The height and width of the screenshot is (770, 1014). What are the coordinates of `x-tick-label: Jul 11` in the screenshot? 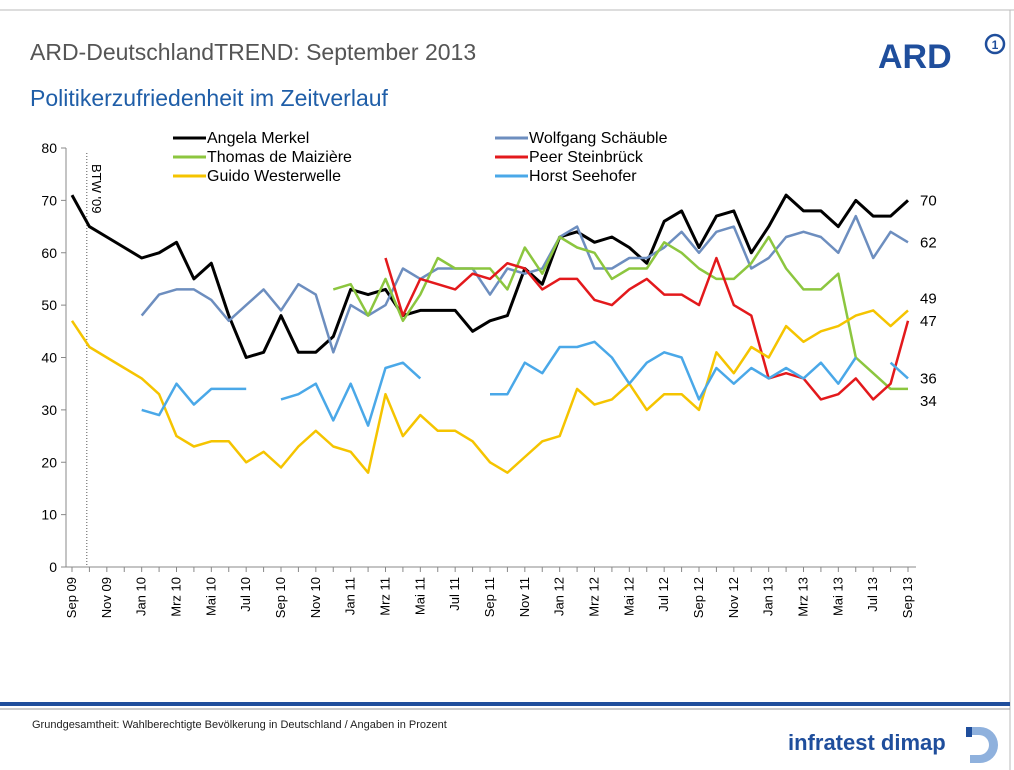 It's located at (454, 594).